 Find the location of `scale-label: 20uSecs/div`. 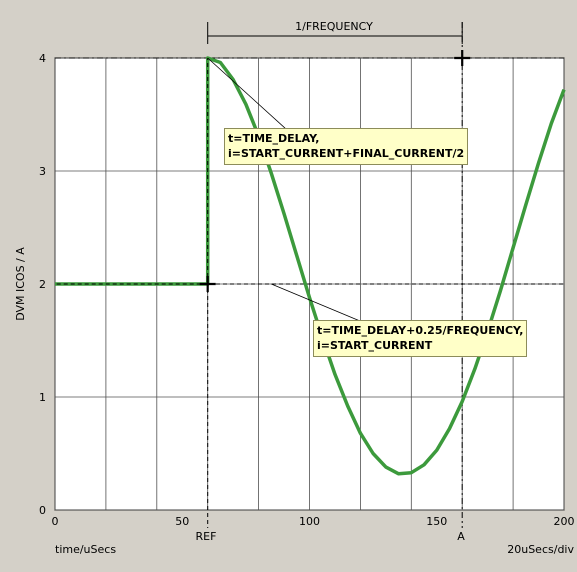

scale-label: 20uSecs/div is located at coordinates (540, 549).